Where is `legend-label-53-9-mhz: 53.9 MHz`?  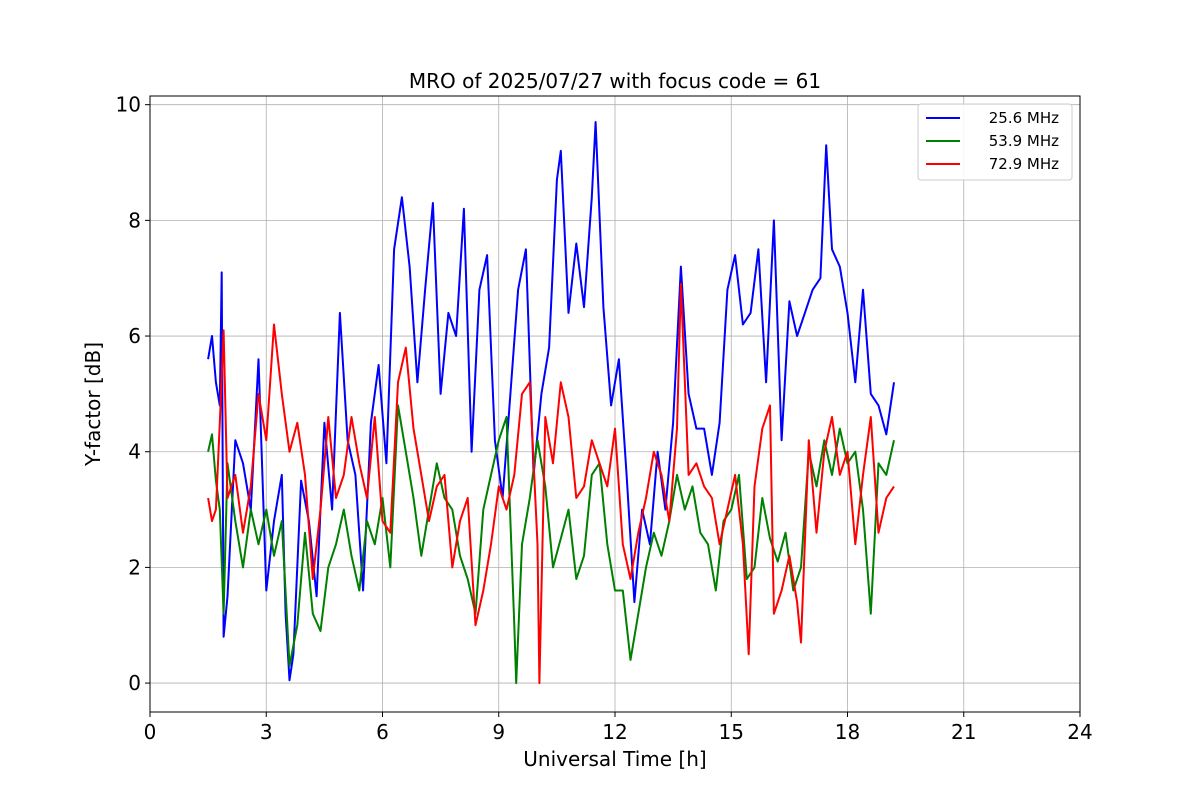 legend-label-53-9-mhz: 53.9 MHz is located at coordinates (1024, 141).